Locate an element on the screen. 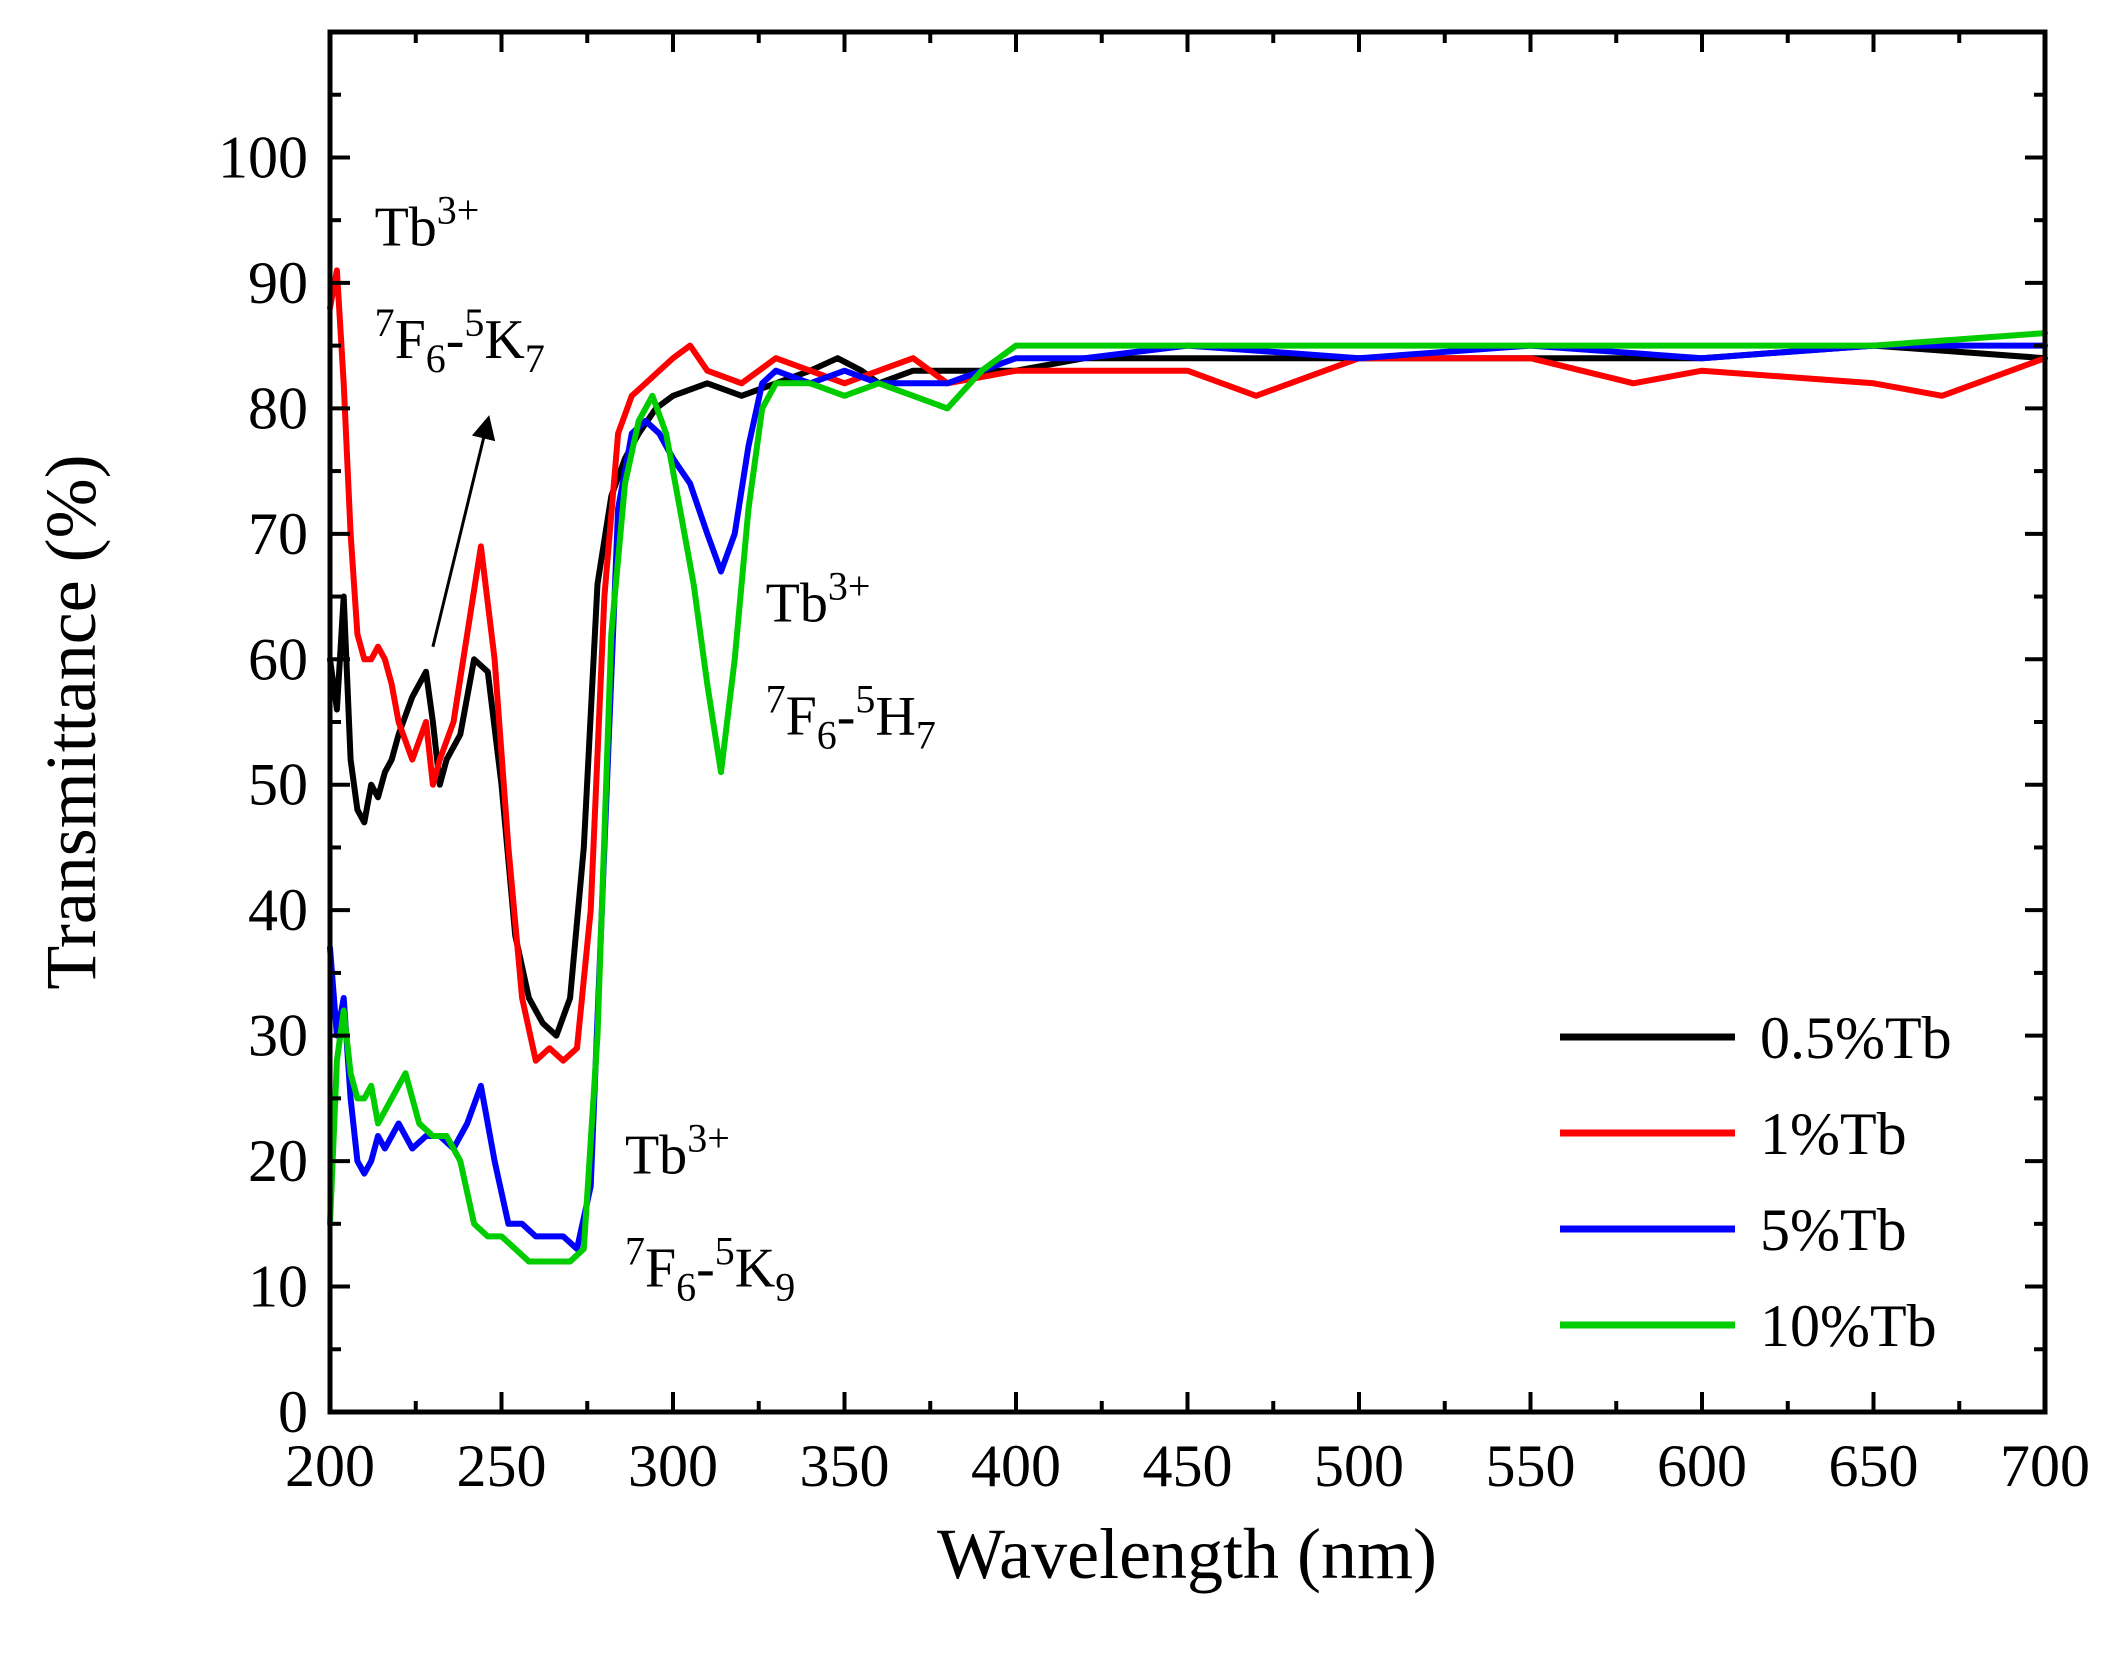 Image resolution: width=2115 pixels, height=1668 pixels. y-tick-label: 0 is located at coordinates (293, 1412).